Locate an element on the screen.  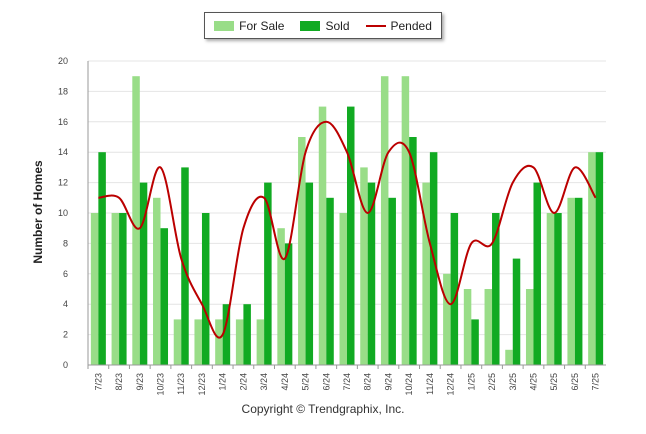
y-tick-label: 2 is located at coordinates (65, 335).